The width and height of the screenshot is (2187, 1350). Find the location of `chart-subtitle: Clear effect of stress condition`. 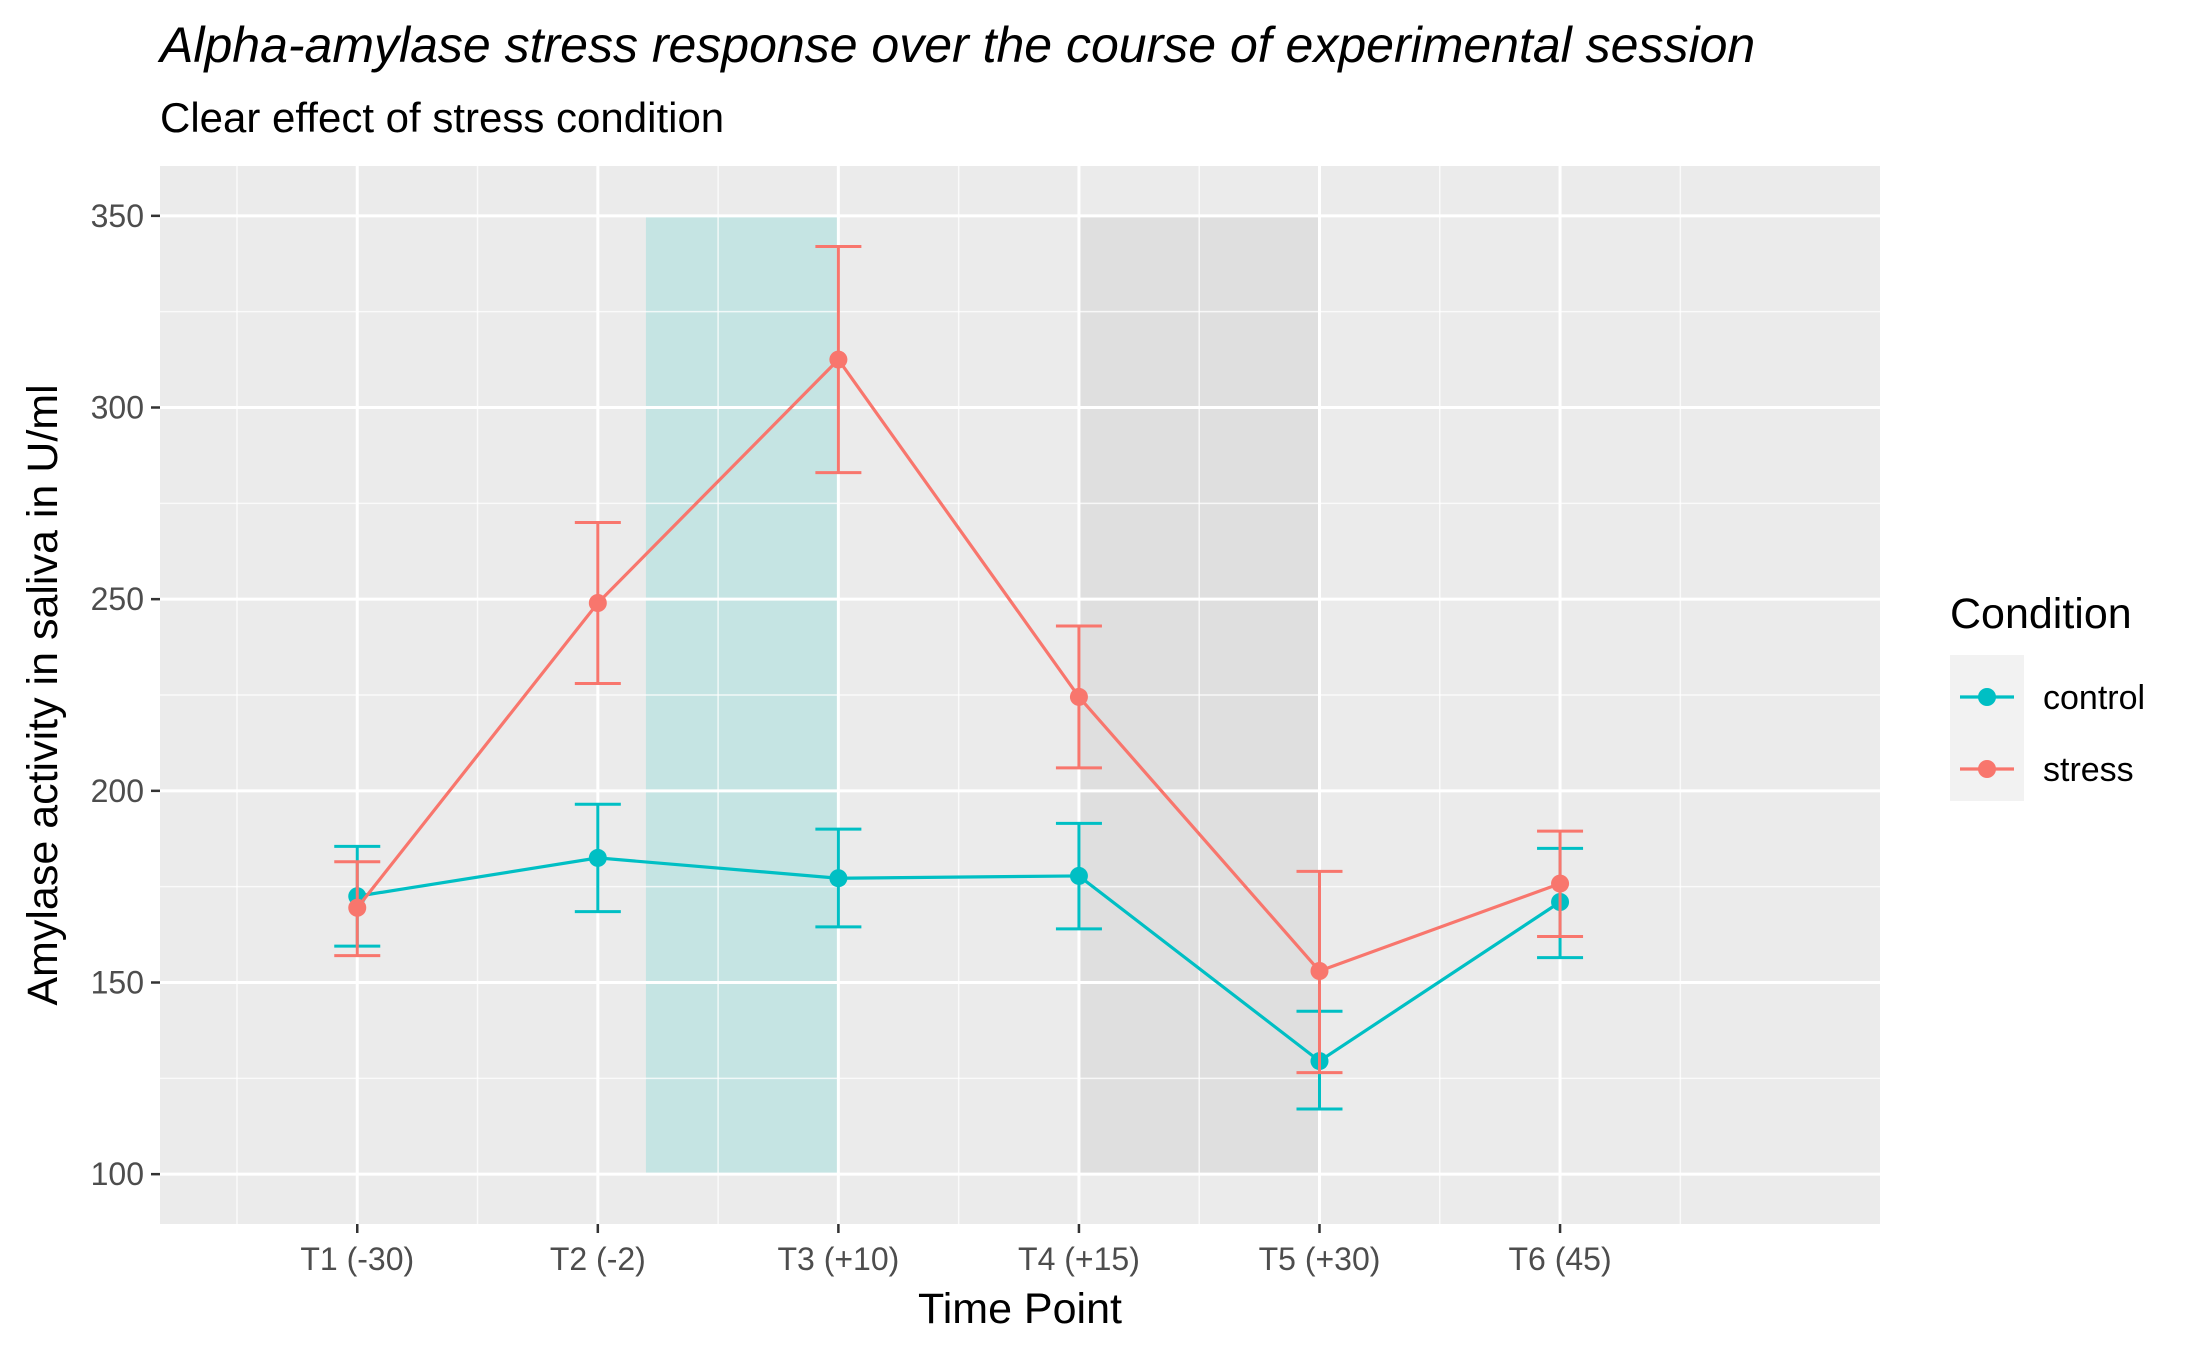

chart-subtitle: Clear effect of stress condition is located at coordinates (442, 117).